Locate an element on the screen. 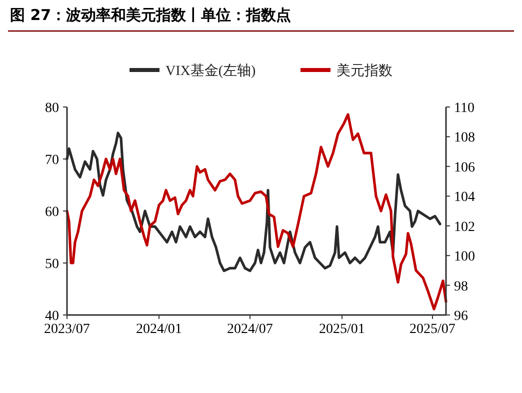 This screenshot has width=522, height=393. x-tick-label: 2025/01 is located at coordinates (342, 329).